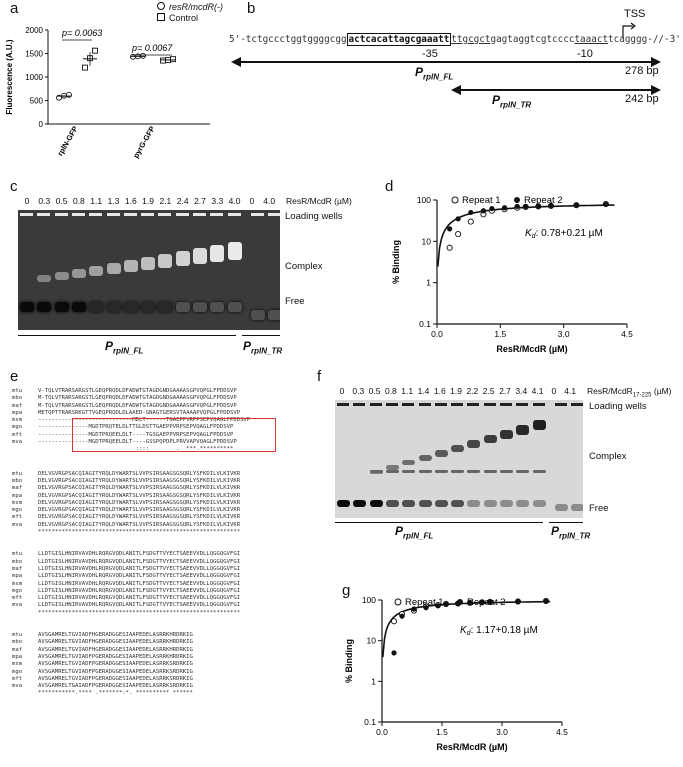 The width and height of the screenshot is (683, 767). Describe the element at coordinates (319, 201) in the screenshot. I see `c-unit-label: ResR/McdR (µM)` at that location.